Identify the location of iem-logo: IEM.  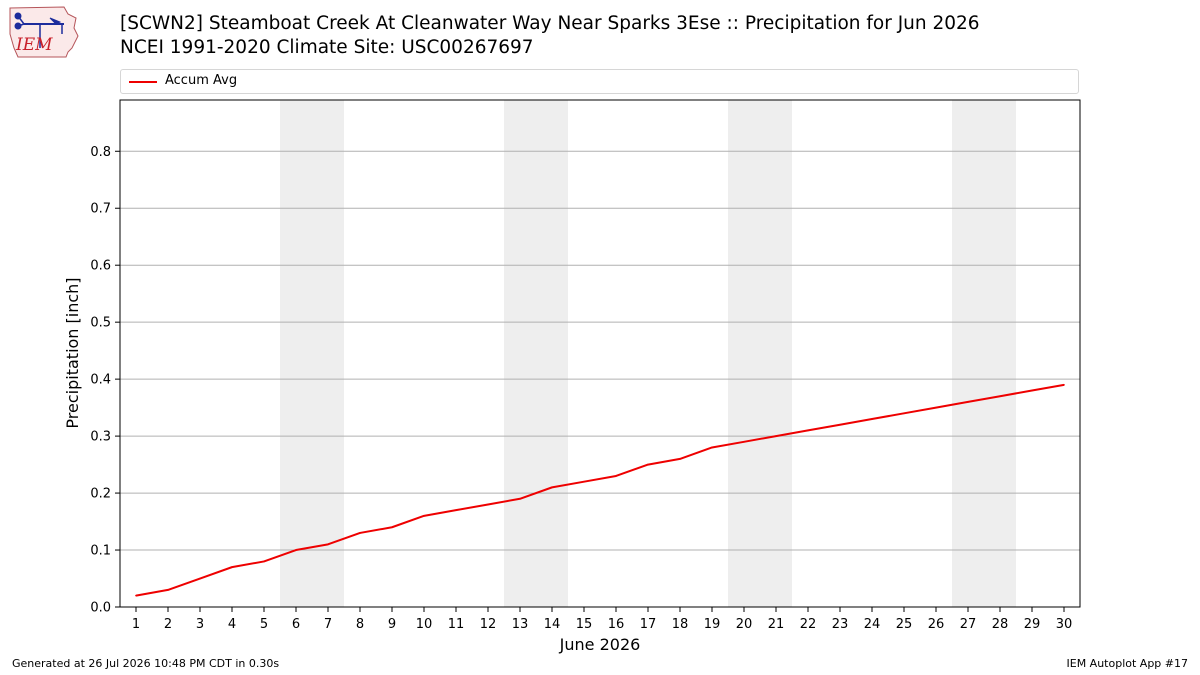
(44, 32).